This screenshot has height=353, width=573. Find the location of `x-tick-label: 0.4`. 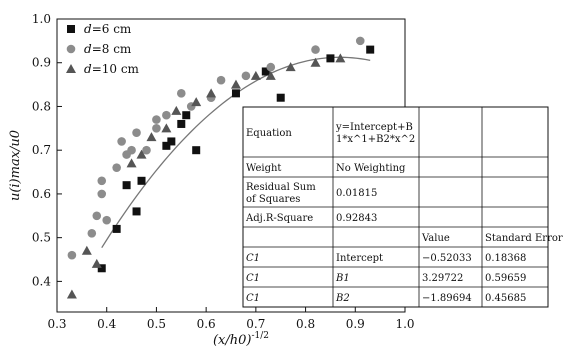

x-tick-label: 0.4 is located at coordinates (106, 324).